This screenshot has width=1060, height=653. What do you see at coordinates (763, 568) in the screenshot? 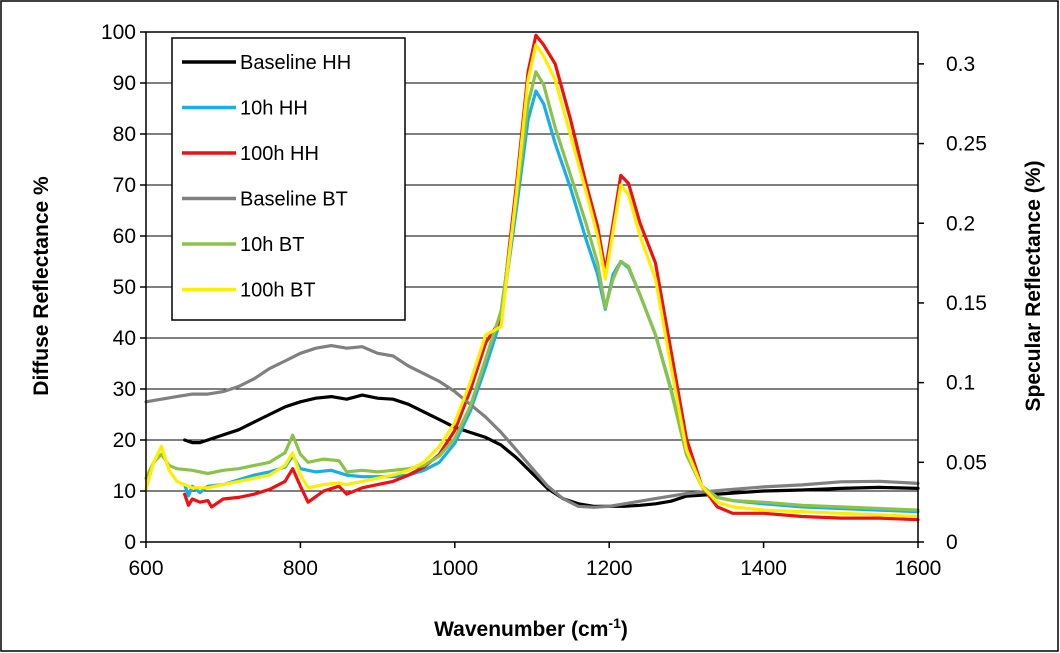
I see `x-tick-label: 1400` at bounding box center [763, 568].